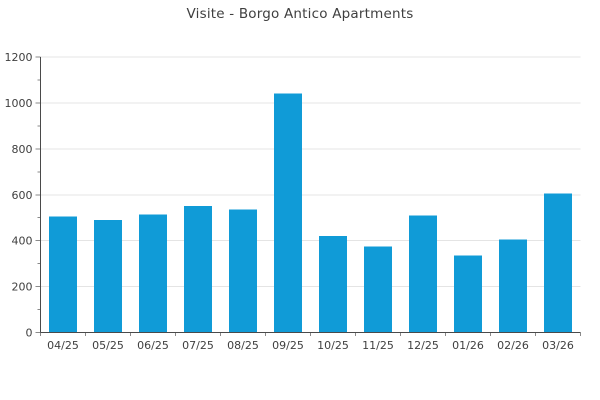  I want to click on x-axis-label: 11/25, so click(378, 345).